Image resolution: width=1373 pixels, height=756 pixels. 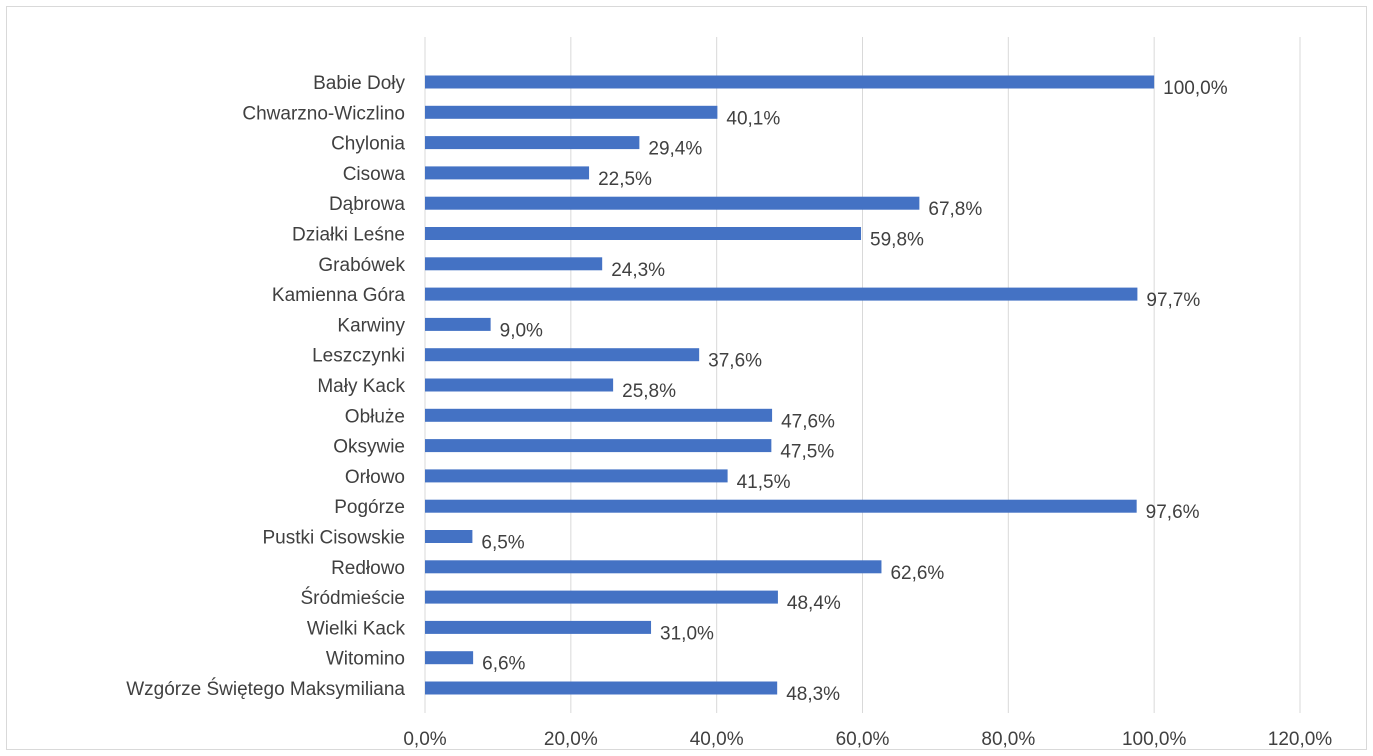 I want to click on x-tick-label: 100,0%, so click(x=1154, y=739).